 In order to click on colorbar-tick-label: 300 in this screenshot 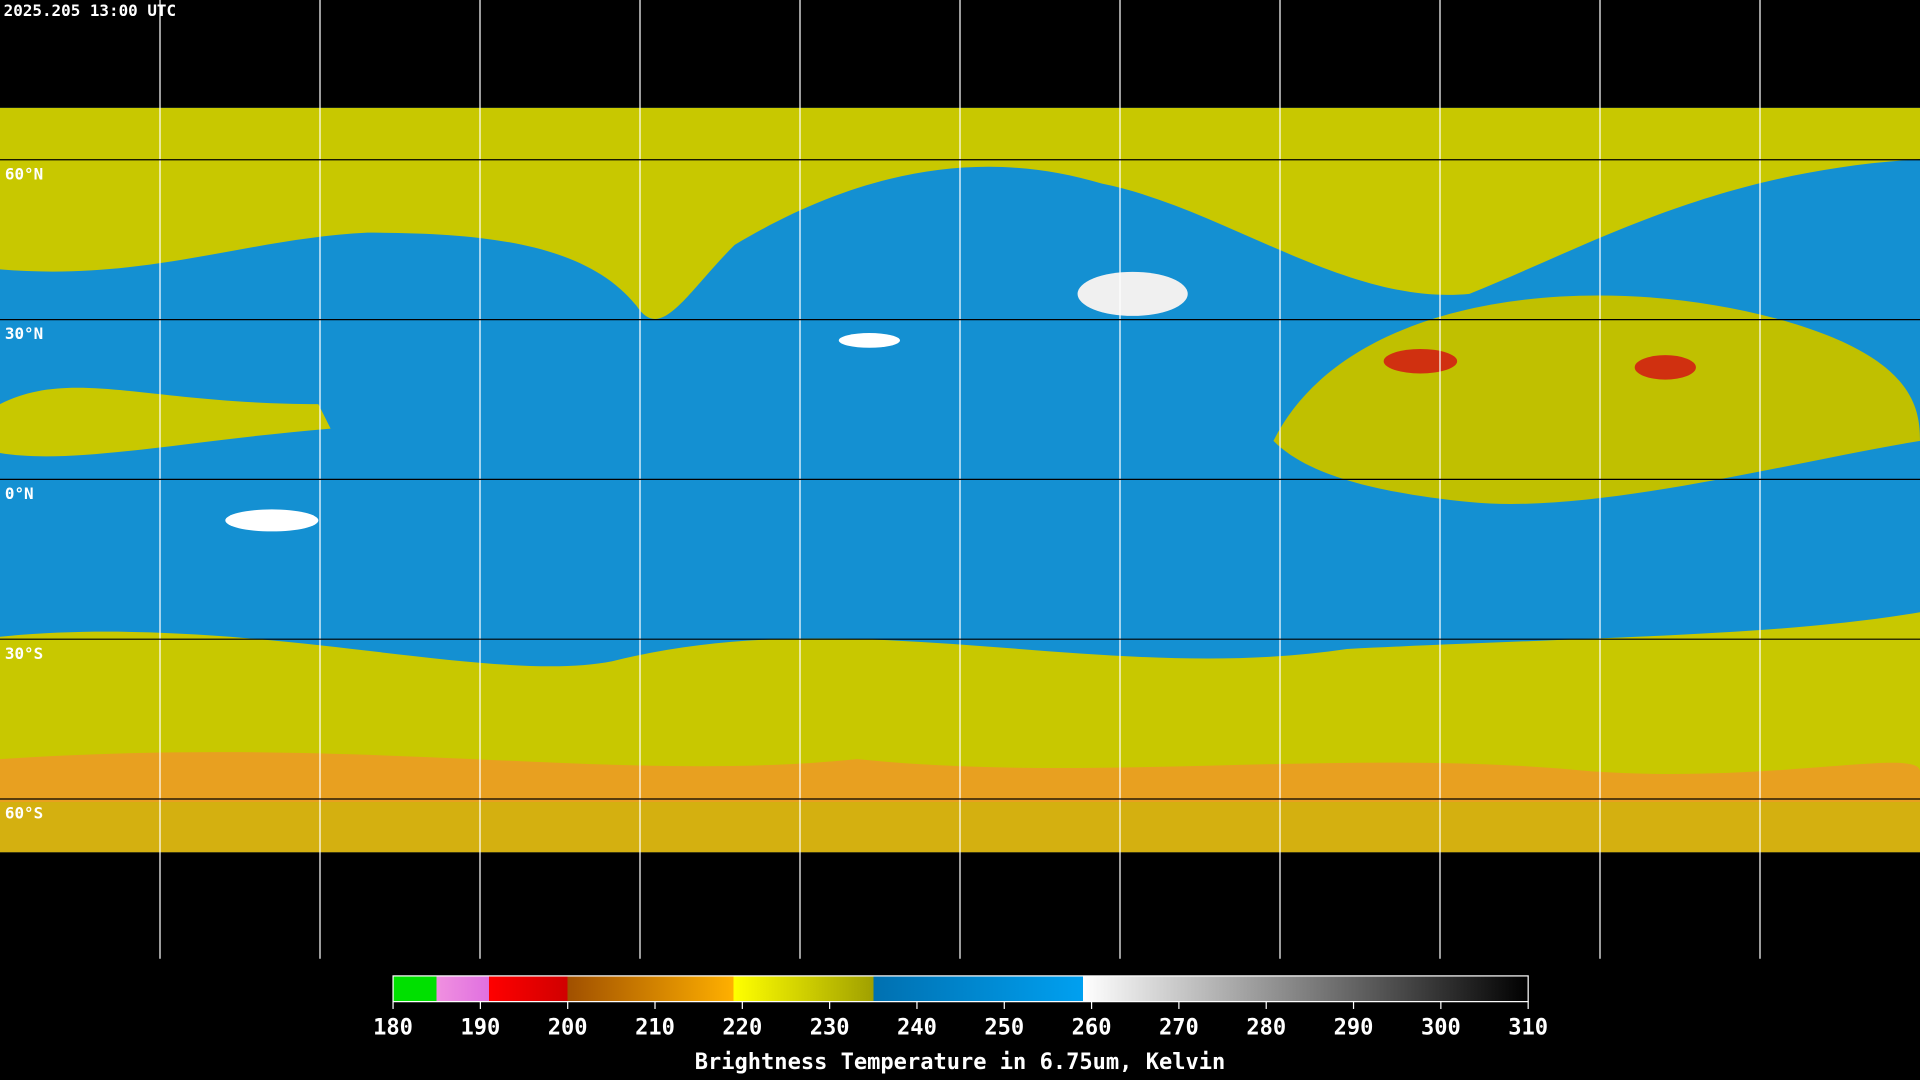, I will do `click(1441, 1028)`.